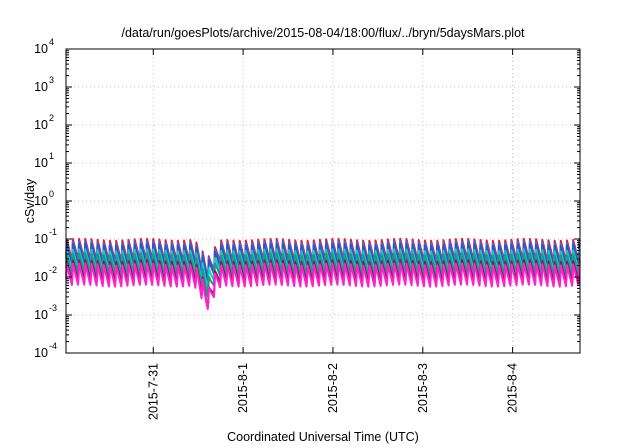 The width and height of the screenshot is (640, 448). Describe the element at coordinates (51, 156) in the screenshot. I see `y-tick-exponent: 1` at that location.